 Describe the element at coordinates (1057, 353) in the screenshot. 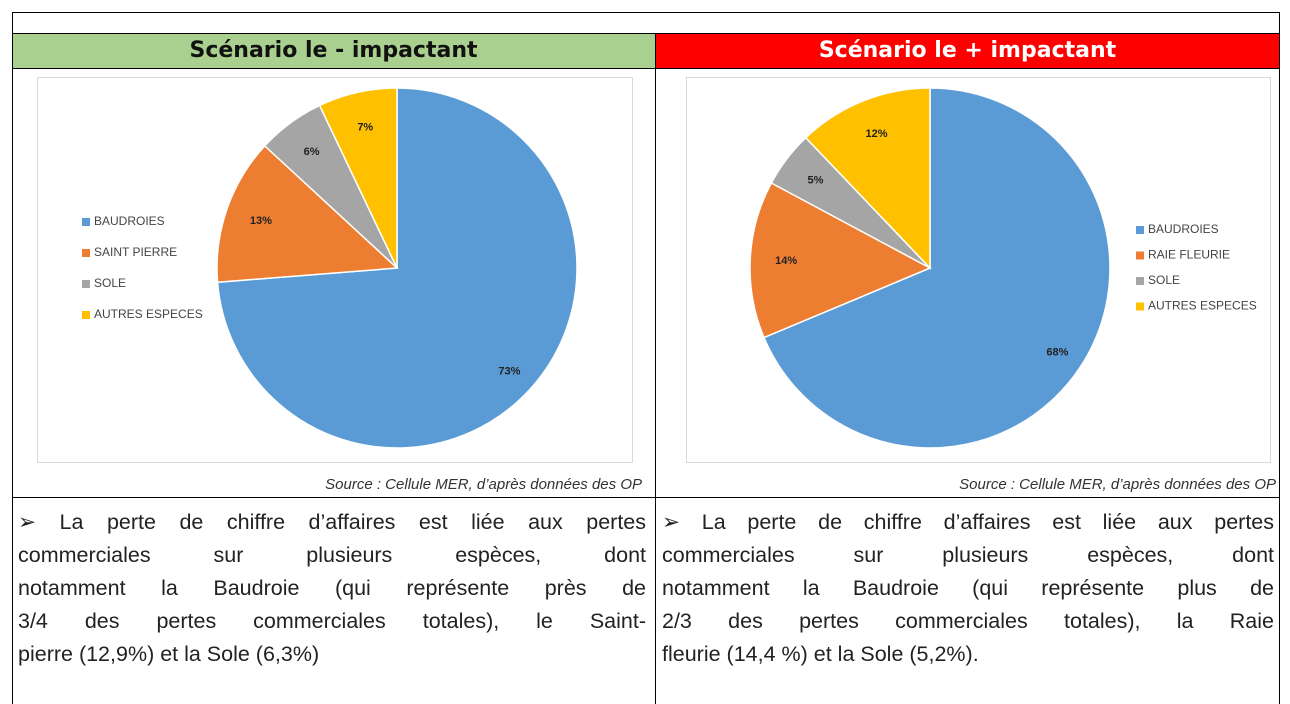

I see `data-label: 68%` at that location.